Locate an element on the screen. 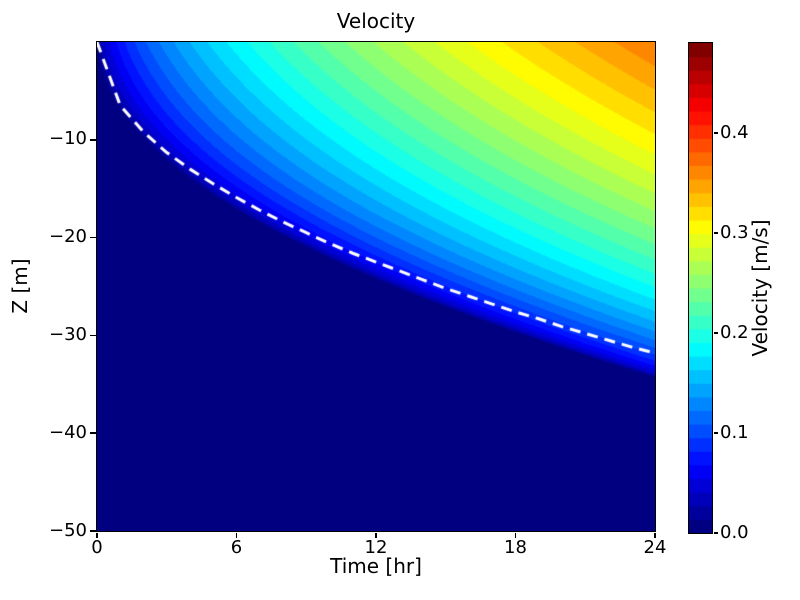 This screenshot has width=800, height=600. colorbar-canvas is located at coordinates (700, 287).